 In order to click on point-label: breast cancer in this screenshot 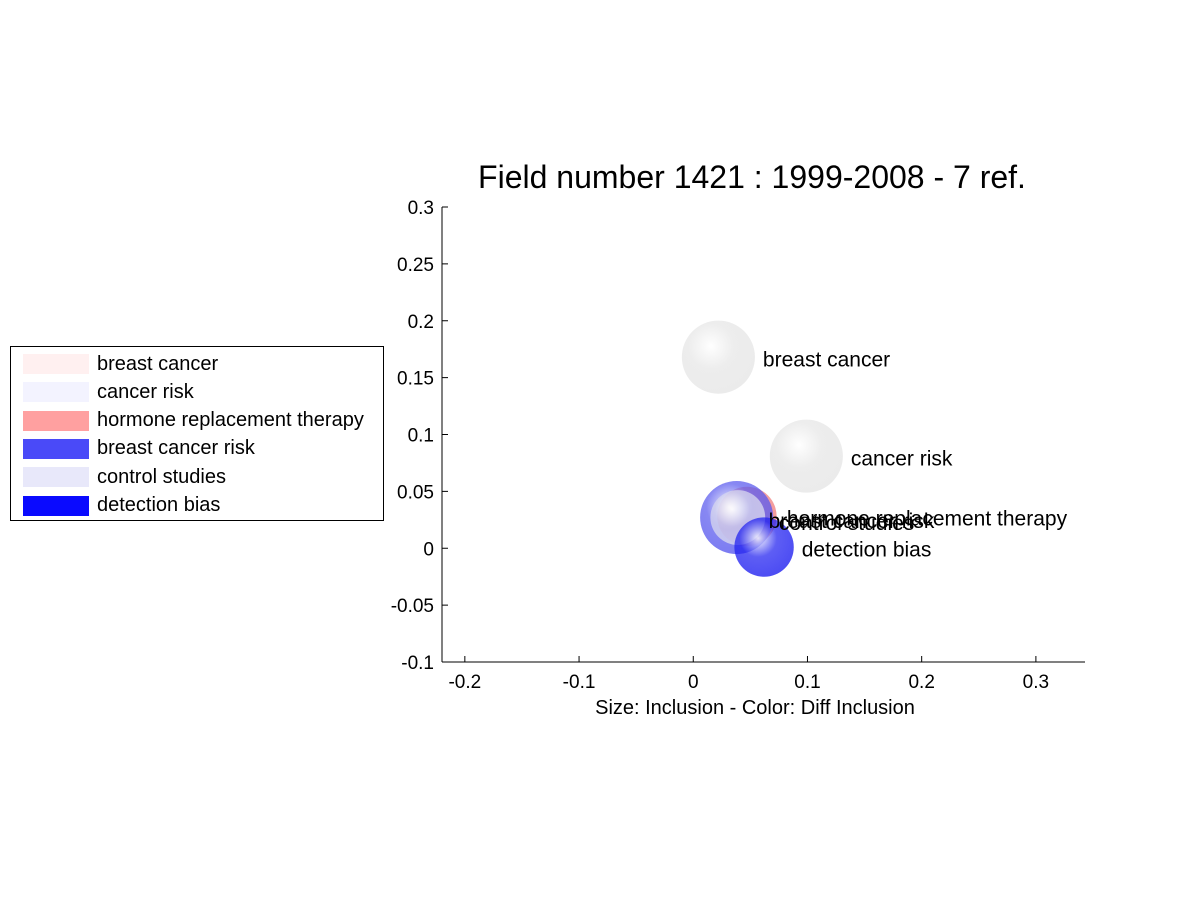, I will do `click(826, 359)`.